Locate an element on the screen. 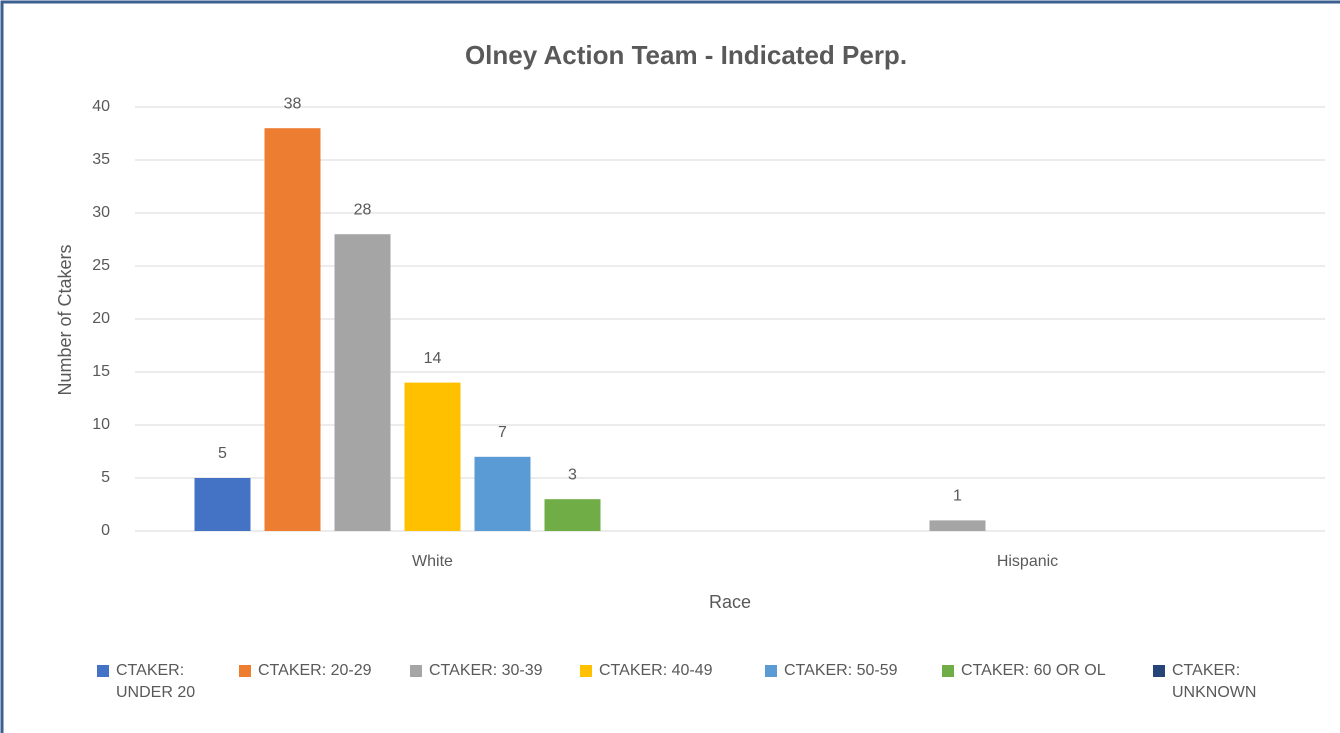  y-axis-label: Number of Ctakers is located at coordinates (65, 319).